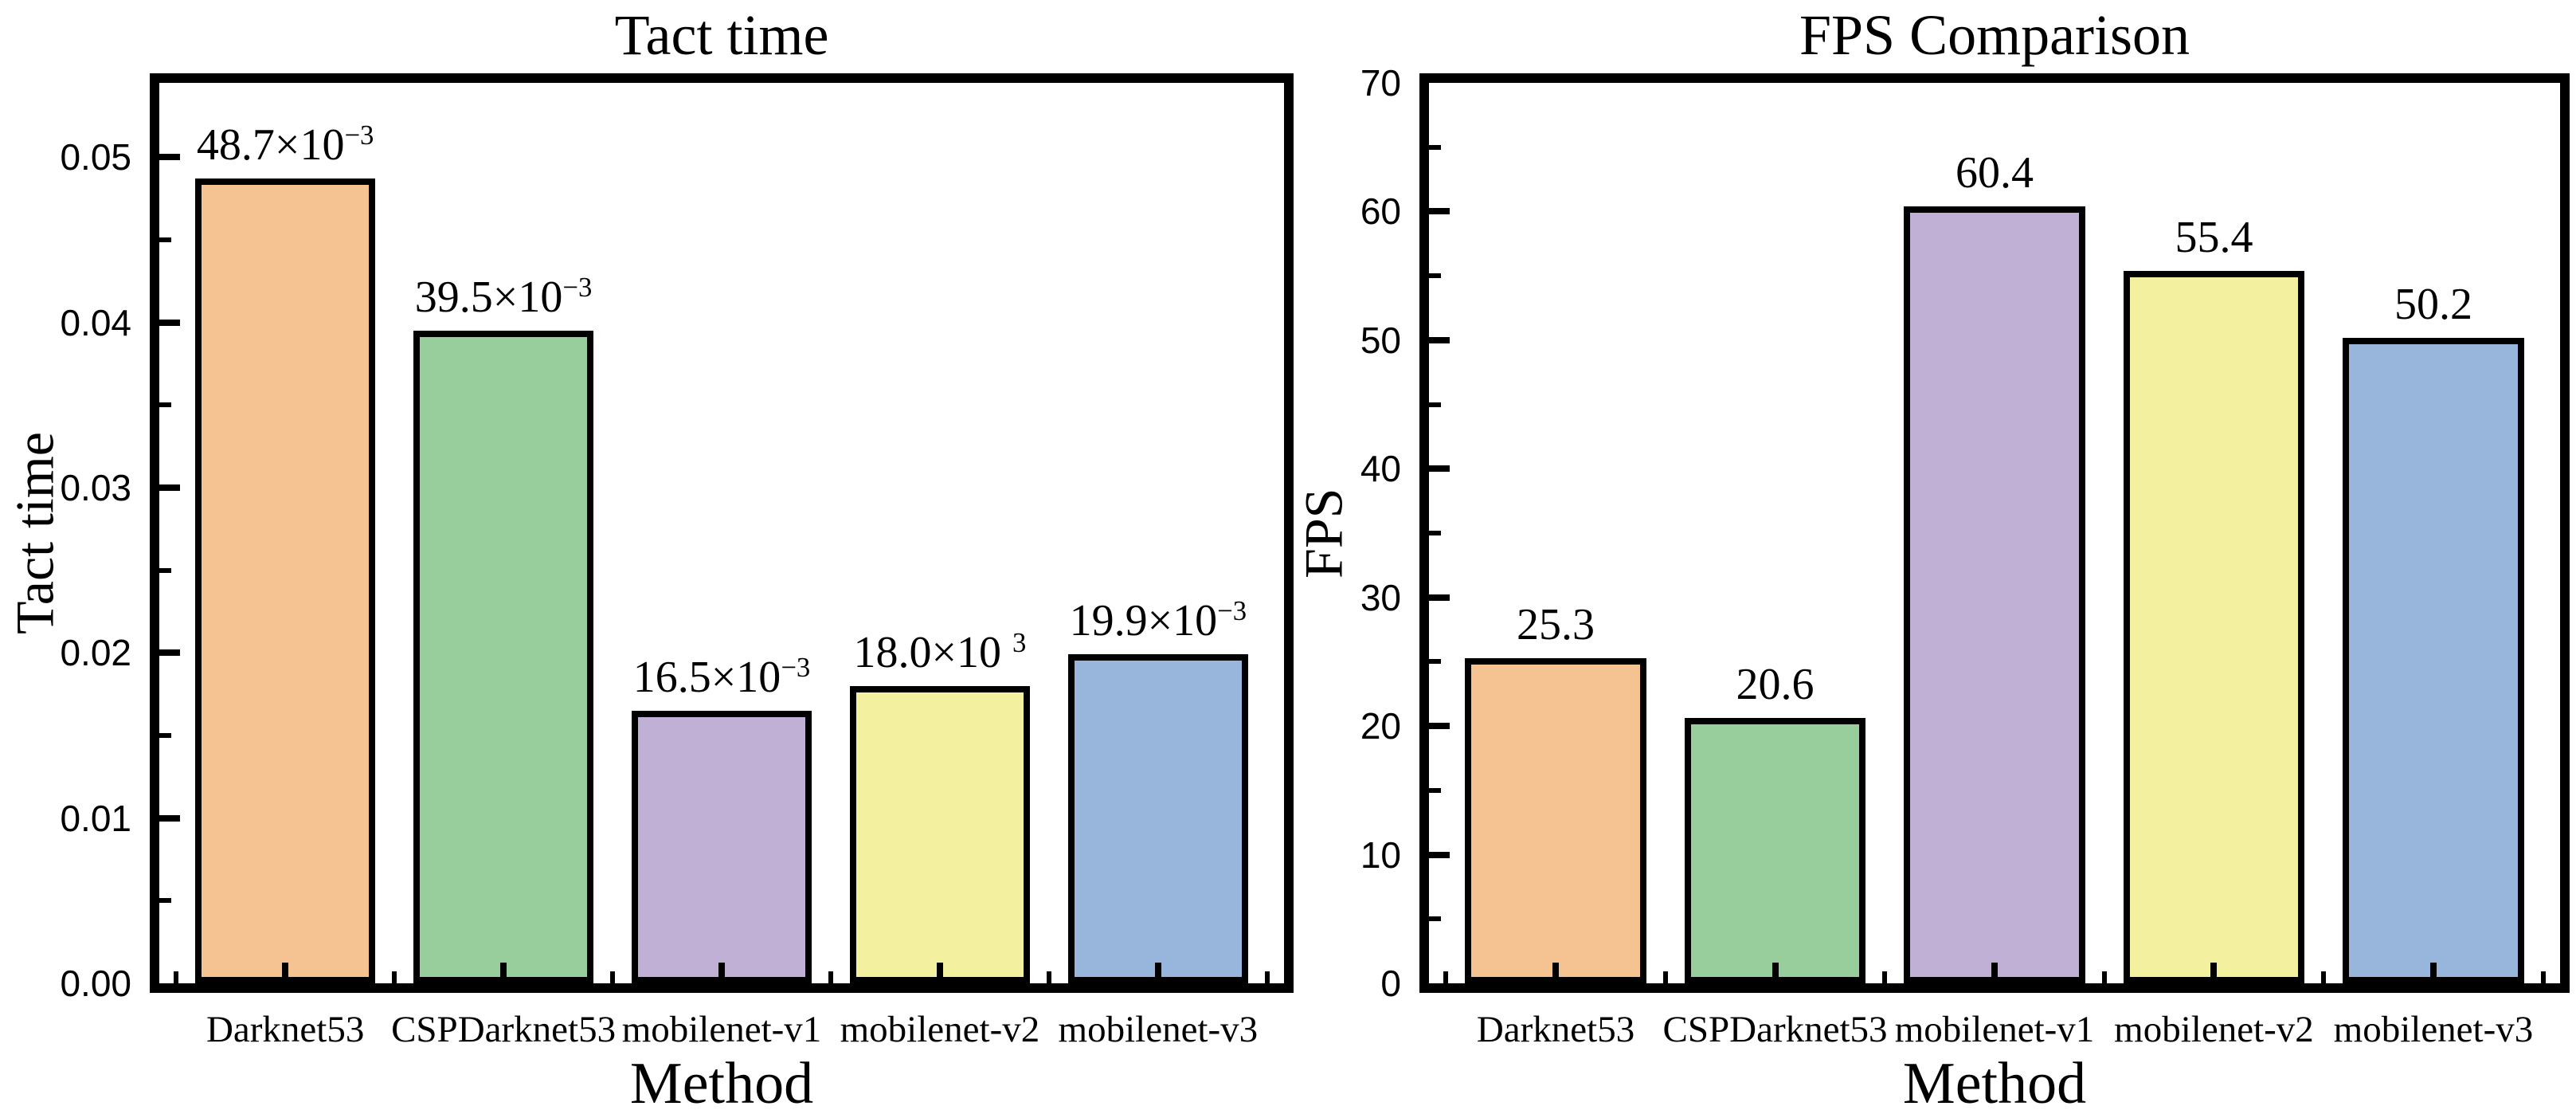 The height and width of the screenshot is (1114, 2576). I want to click on bar-value-label: 16.5×10⁻³, so click(721, 676).